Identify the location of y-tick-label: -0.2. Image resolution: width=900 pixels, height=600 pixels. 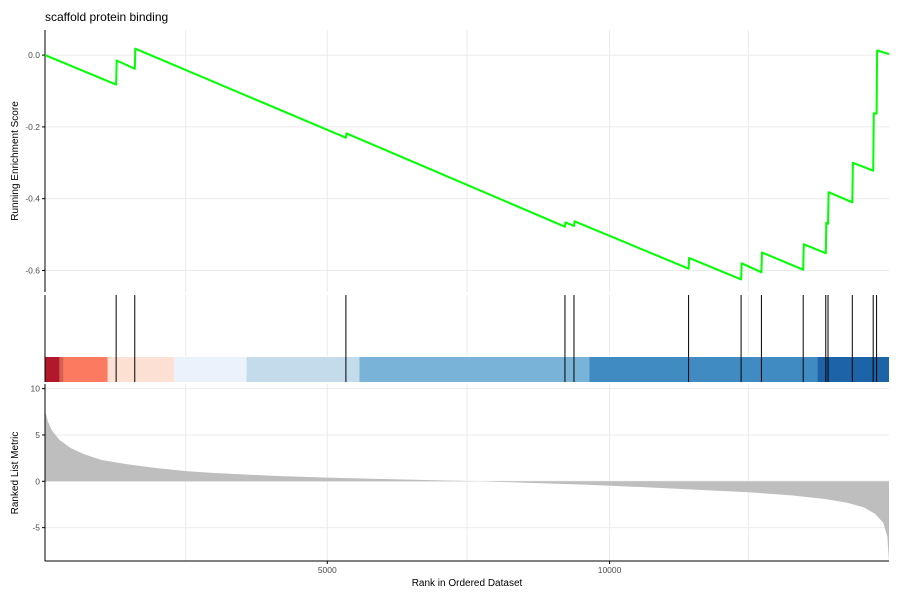
(32, 127).